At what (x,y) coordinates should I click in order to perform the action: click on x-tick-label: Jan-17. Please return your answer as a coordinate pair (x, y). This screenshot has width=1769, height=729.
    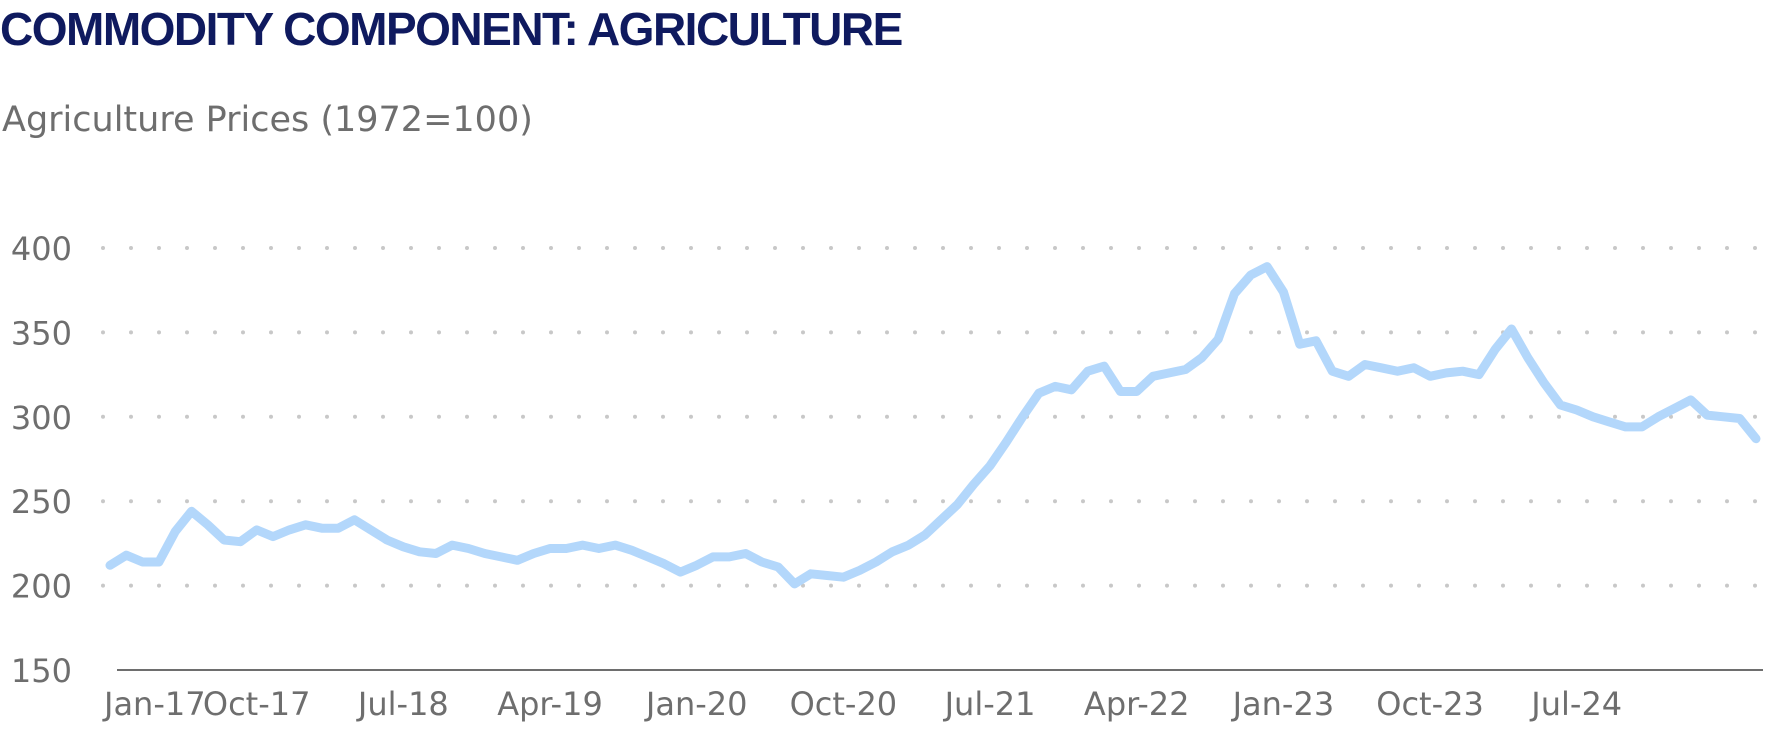
    Looking at the image, I should click on (154, 704).